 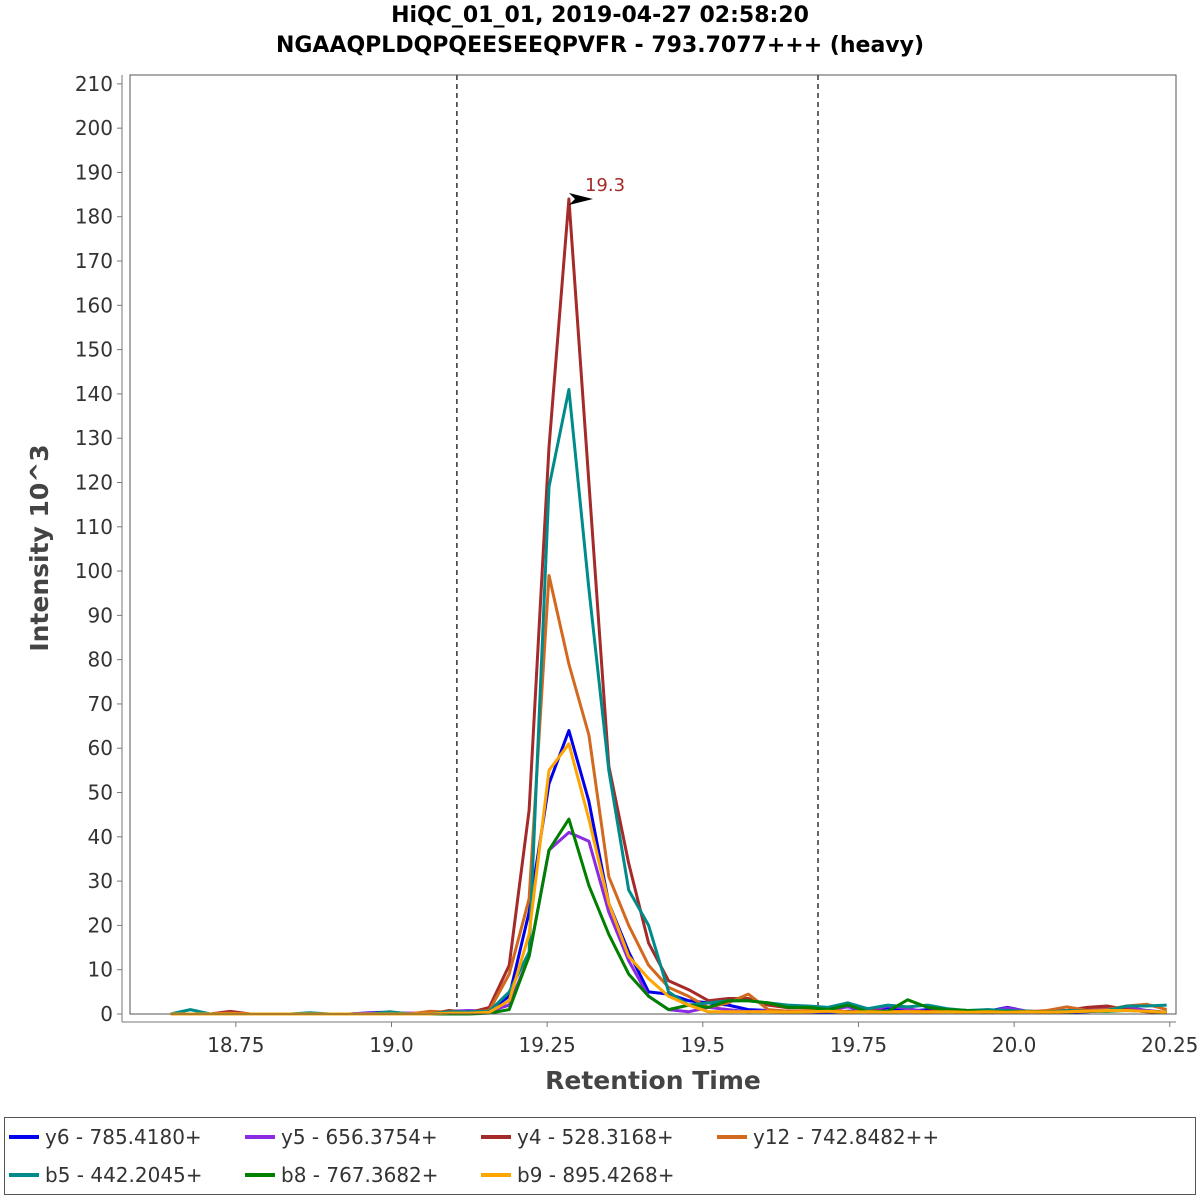 I want to click on y-tick-label: 180, so click(x=94, y=217).